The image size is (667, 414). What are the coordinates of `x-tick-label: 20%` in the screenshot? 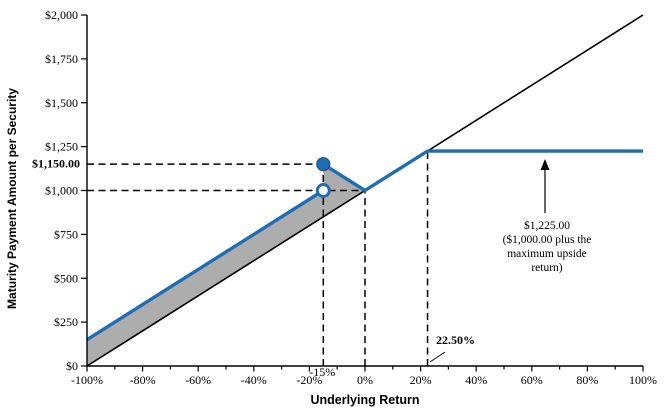 It's located at (421, 380).